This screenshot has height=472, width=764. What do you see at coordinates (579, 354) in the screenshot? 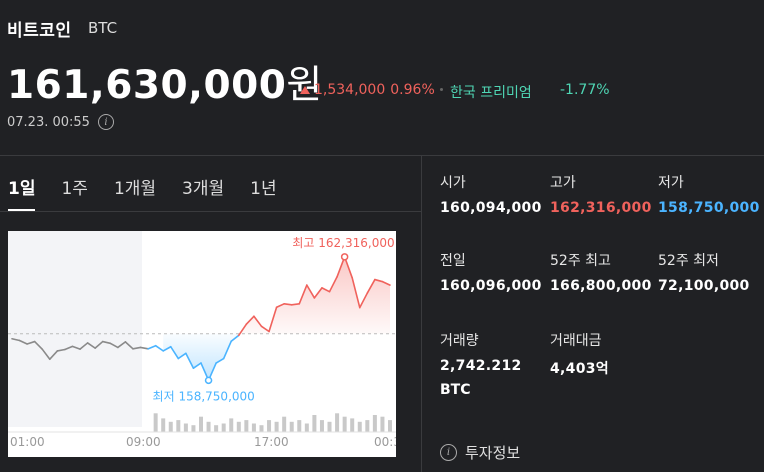
I see `stat-turnover: 거래대금 4,403억` at bounding box center [579, 354].